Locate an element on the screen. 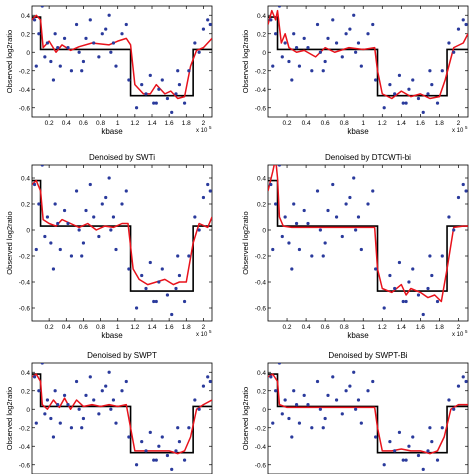  x-tick-label: 1.2 is located at coordinates (134, 327).